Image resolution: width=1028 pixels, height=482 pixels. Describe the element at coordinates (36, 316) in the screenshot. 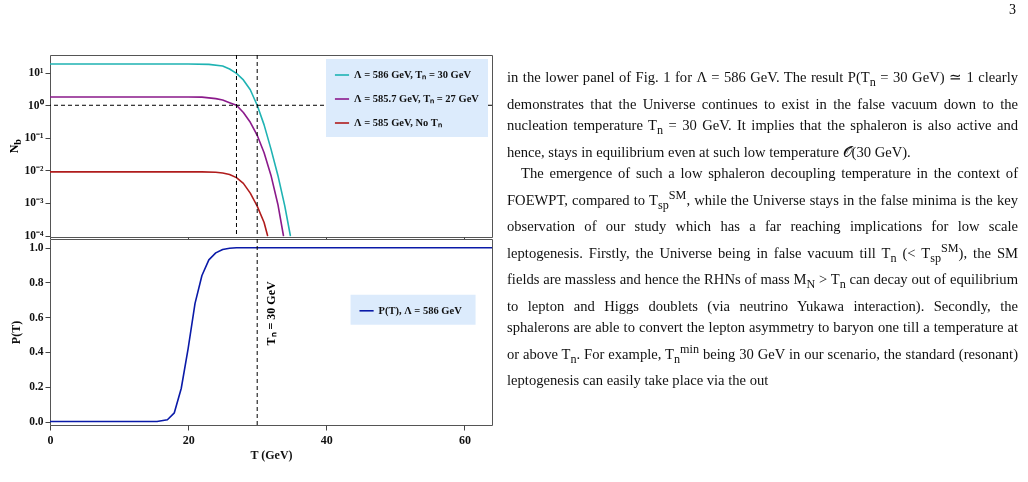

I see `y-tick-label: 0.6` at that location.